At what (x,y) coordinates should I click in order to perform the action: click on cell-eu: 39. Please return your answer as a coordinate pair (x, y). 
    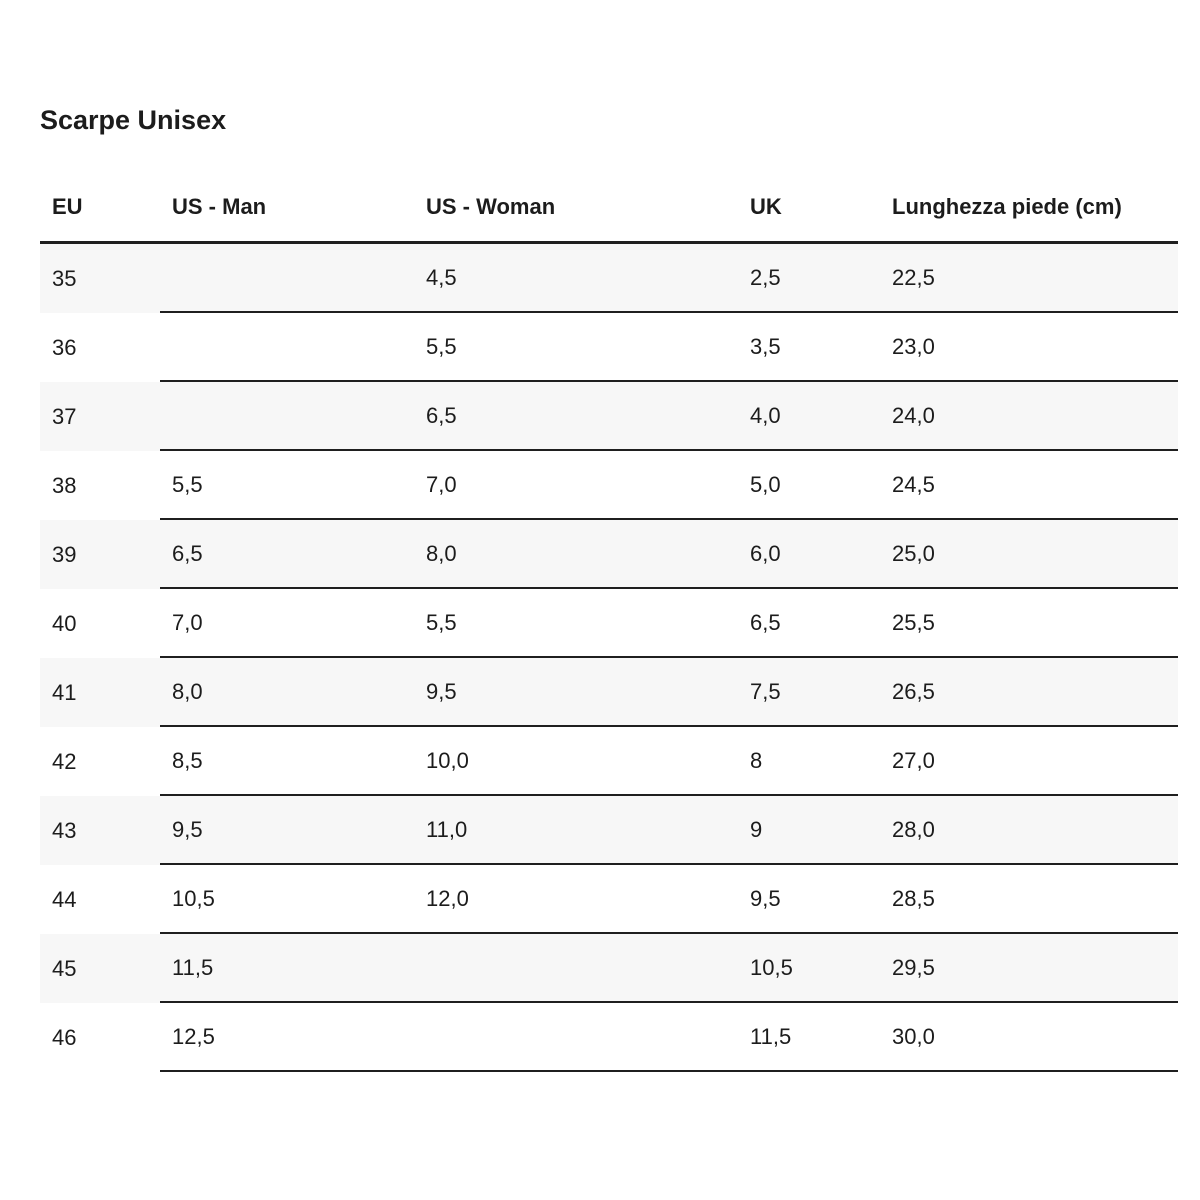
    Looking at the image, I should click on (100, 554).